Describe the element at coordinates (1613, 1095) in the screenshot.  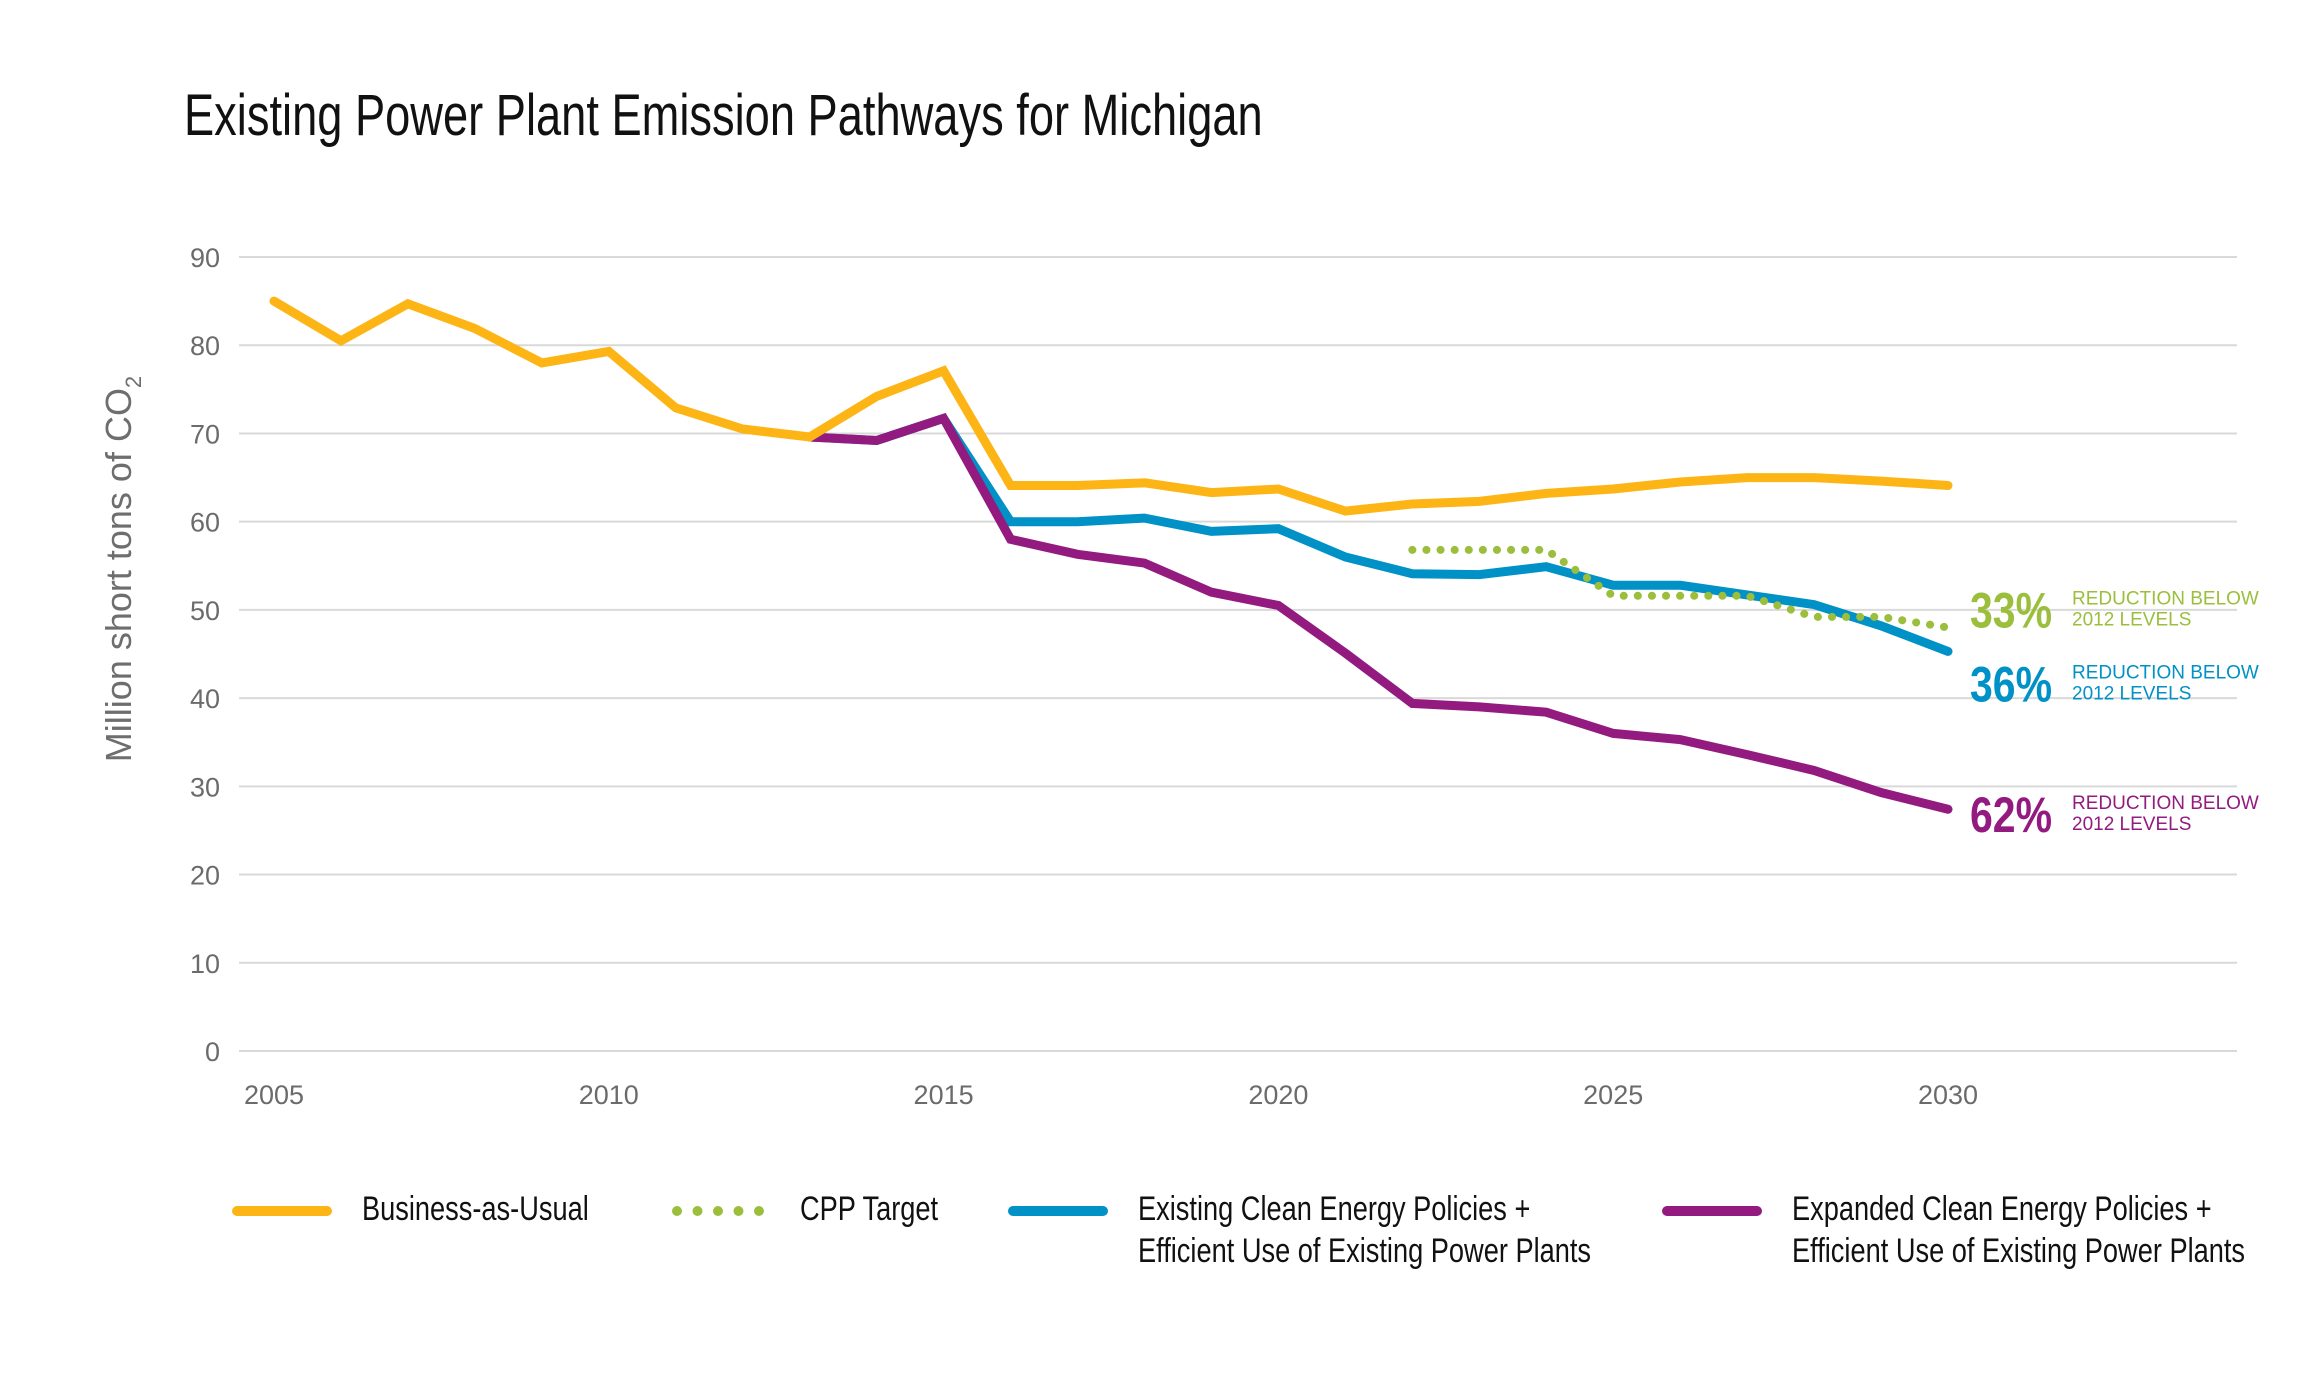
I see `x-tick-label: 2025` at that location.